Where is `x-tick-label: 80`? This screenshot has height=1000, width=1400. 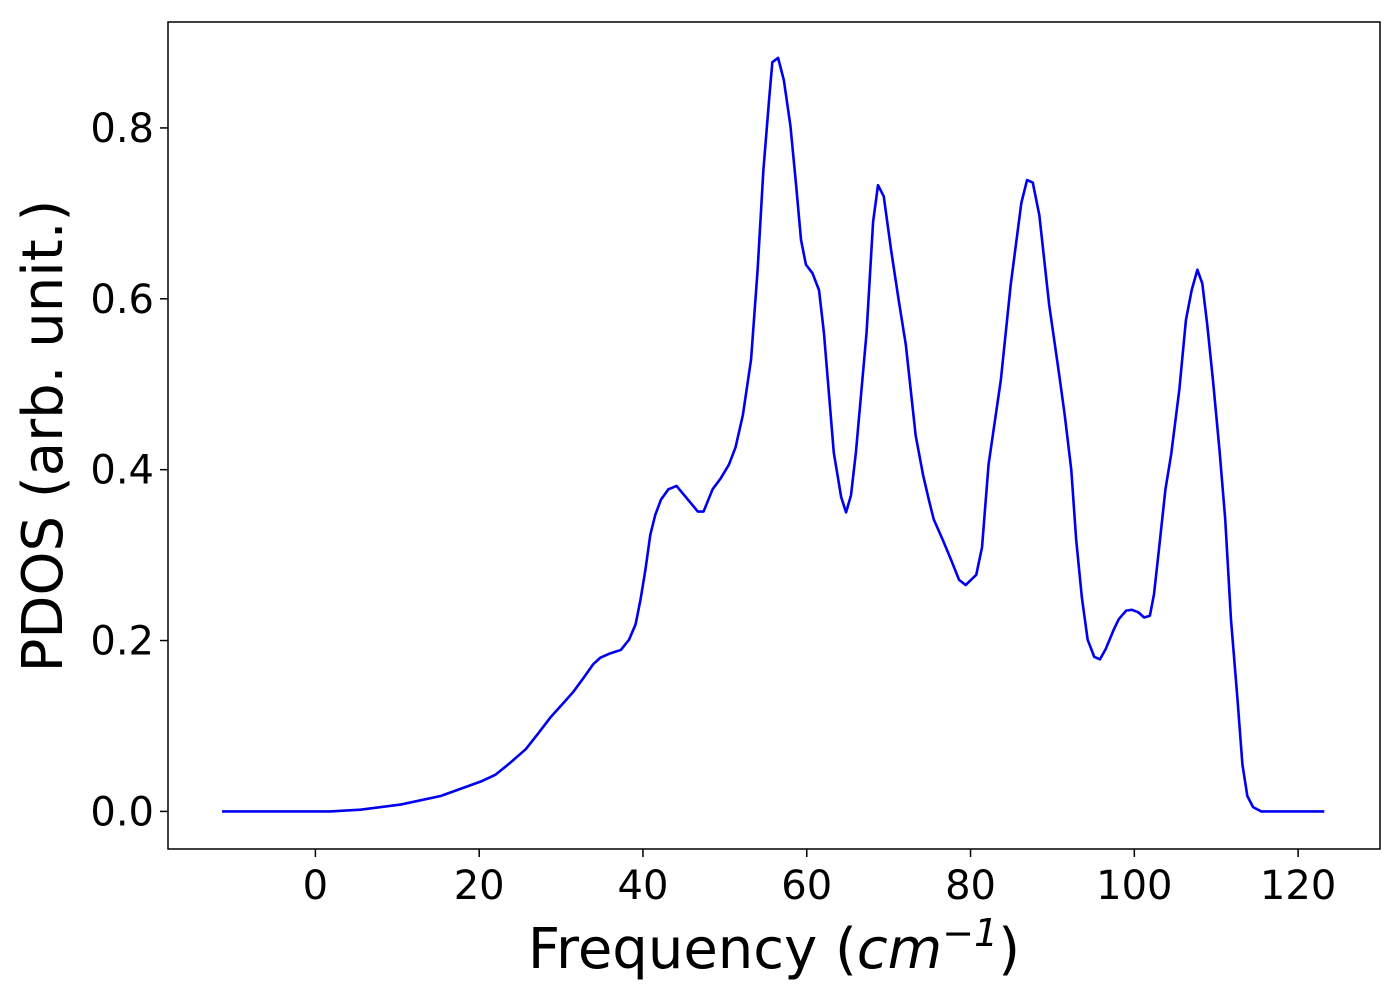 x-tick-label: 80 is located at coordinates (970, 886).